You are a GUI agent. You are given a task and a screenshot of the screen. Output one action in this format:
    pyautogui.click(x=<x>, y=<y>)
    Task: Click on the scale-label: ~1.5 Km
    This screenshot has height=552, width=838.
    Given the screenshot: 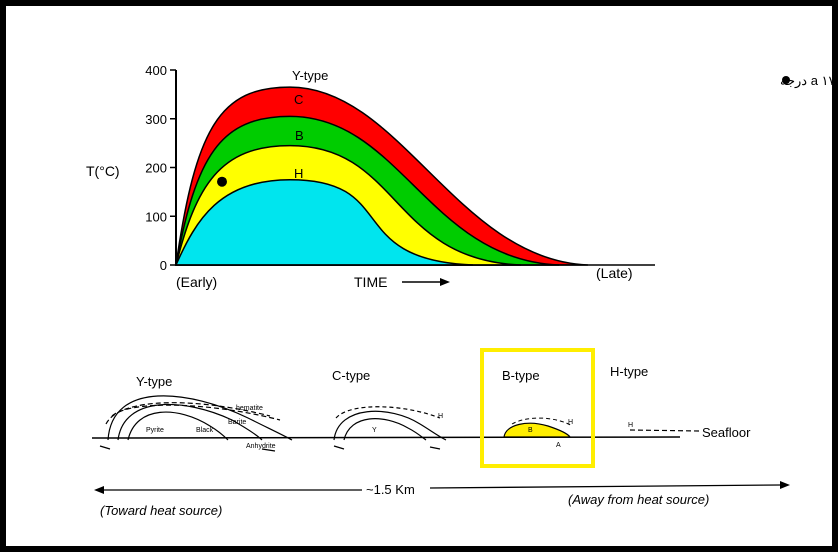 What is the action you would take?
    pyautogui.click(x=390, y=489)
    